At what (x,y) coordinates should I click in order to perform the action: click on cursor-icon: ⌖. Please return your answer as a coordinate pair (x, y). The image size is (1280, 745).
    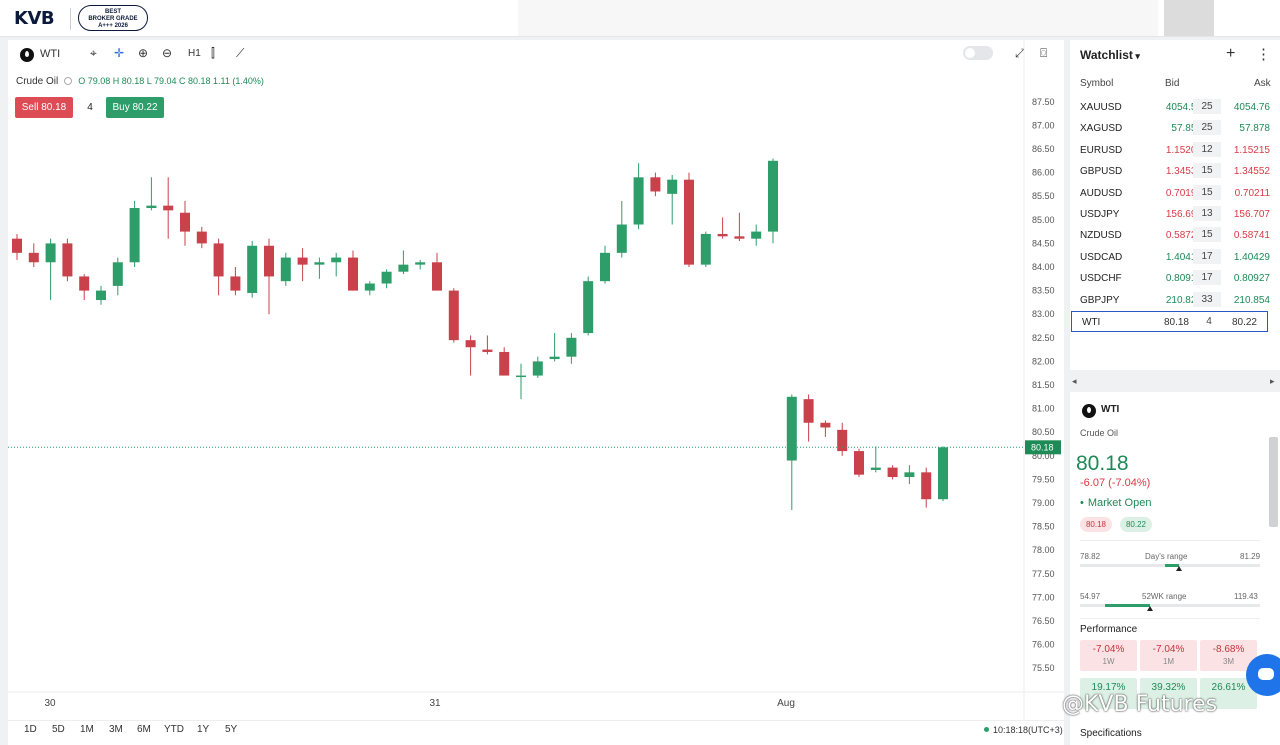
    Looking at the image, I should click on (93, 53).